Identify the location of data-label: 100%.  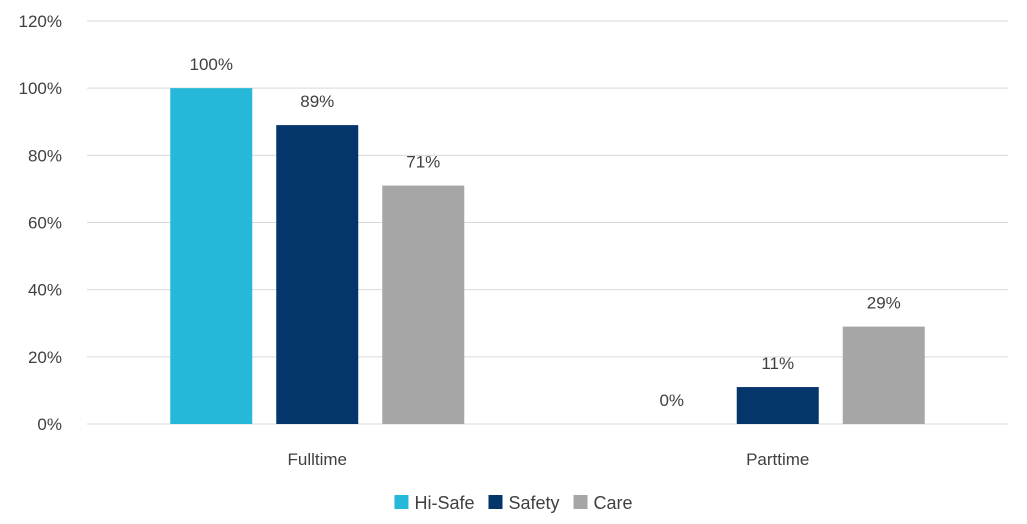
(211, 64).